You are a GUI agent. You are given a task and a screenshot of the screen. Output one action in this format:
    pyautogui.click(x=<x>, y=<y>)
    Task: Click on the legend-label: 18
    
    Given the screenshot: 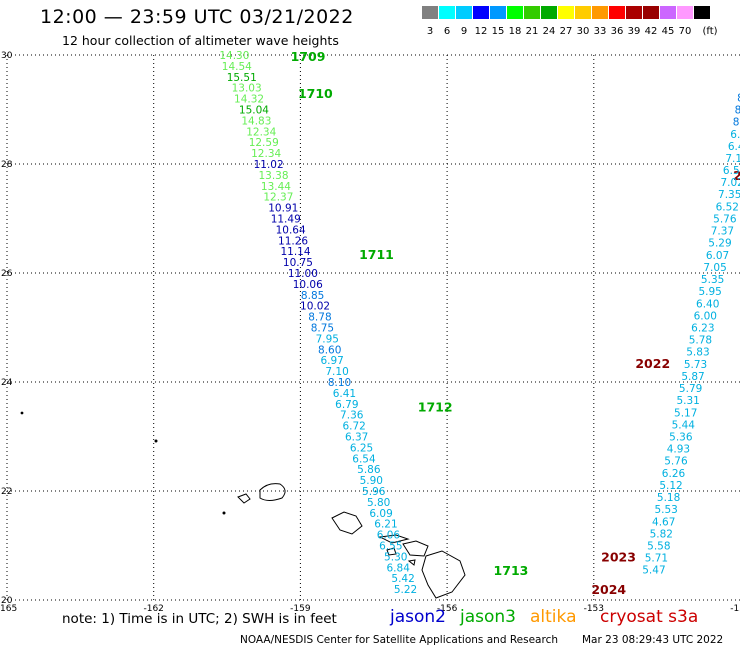 What is the action you would take?
    pyautogui.click(x=515, y=31)
    